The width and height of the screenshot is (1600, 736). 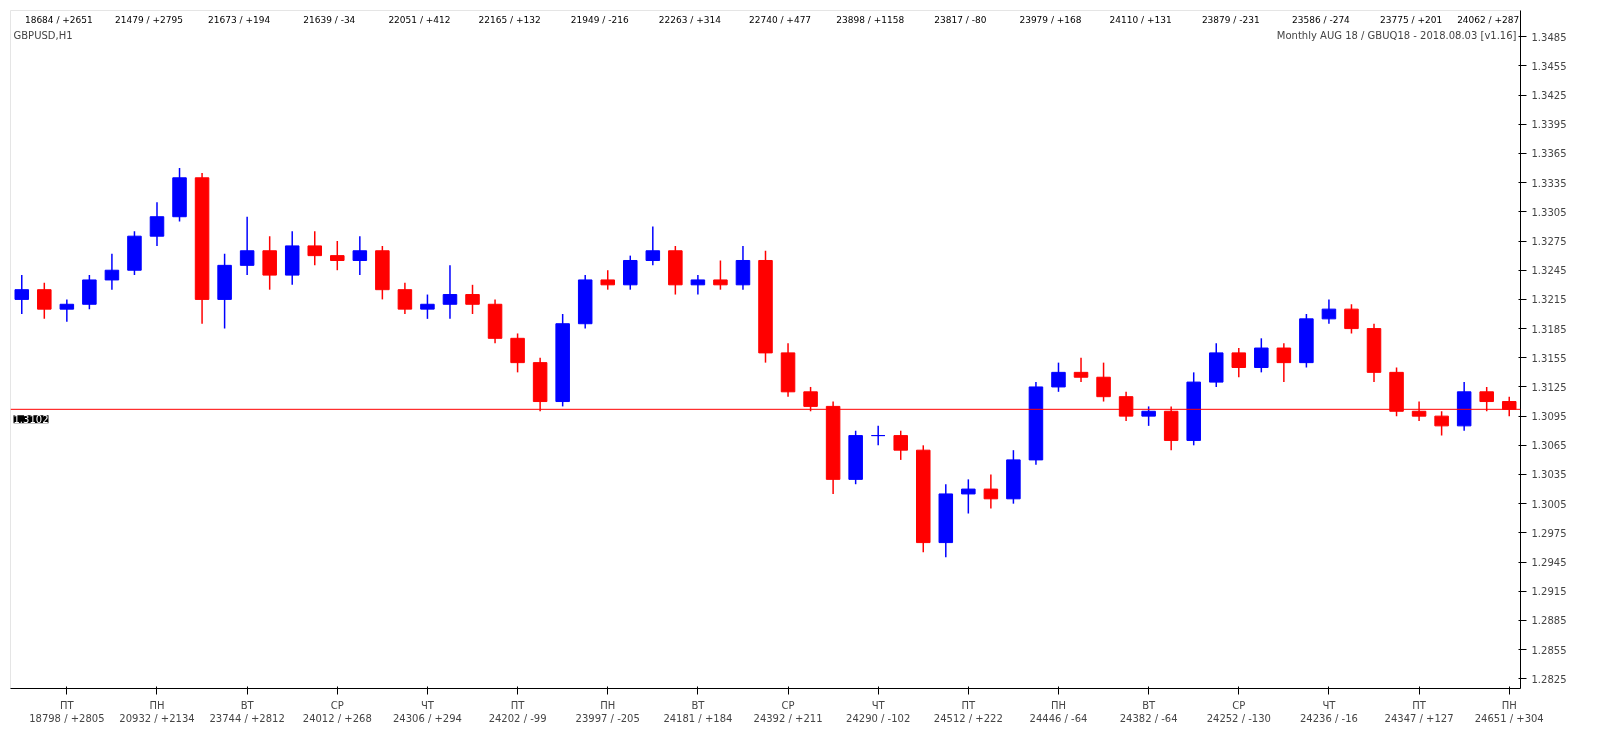 What do you see at coordinates (1549, 592) in the screenshot?
I see `y-tick-label: 1.2915` at bounding box center [1549, 592].